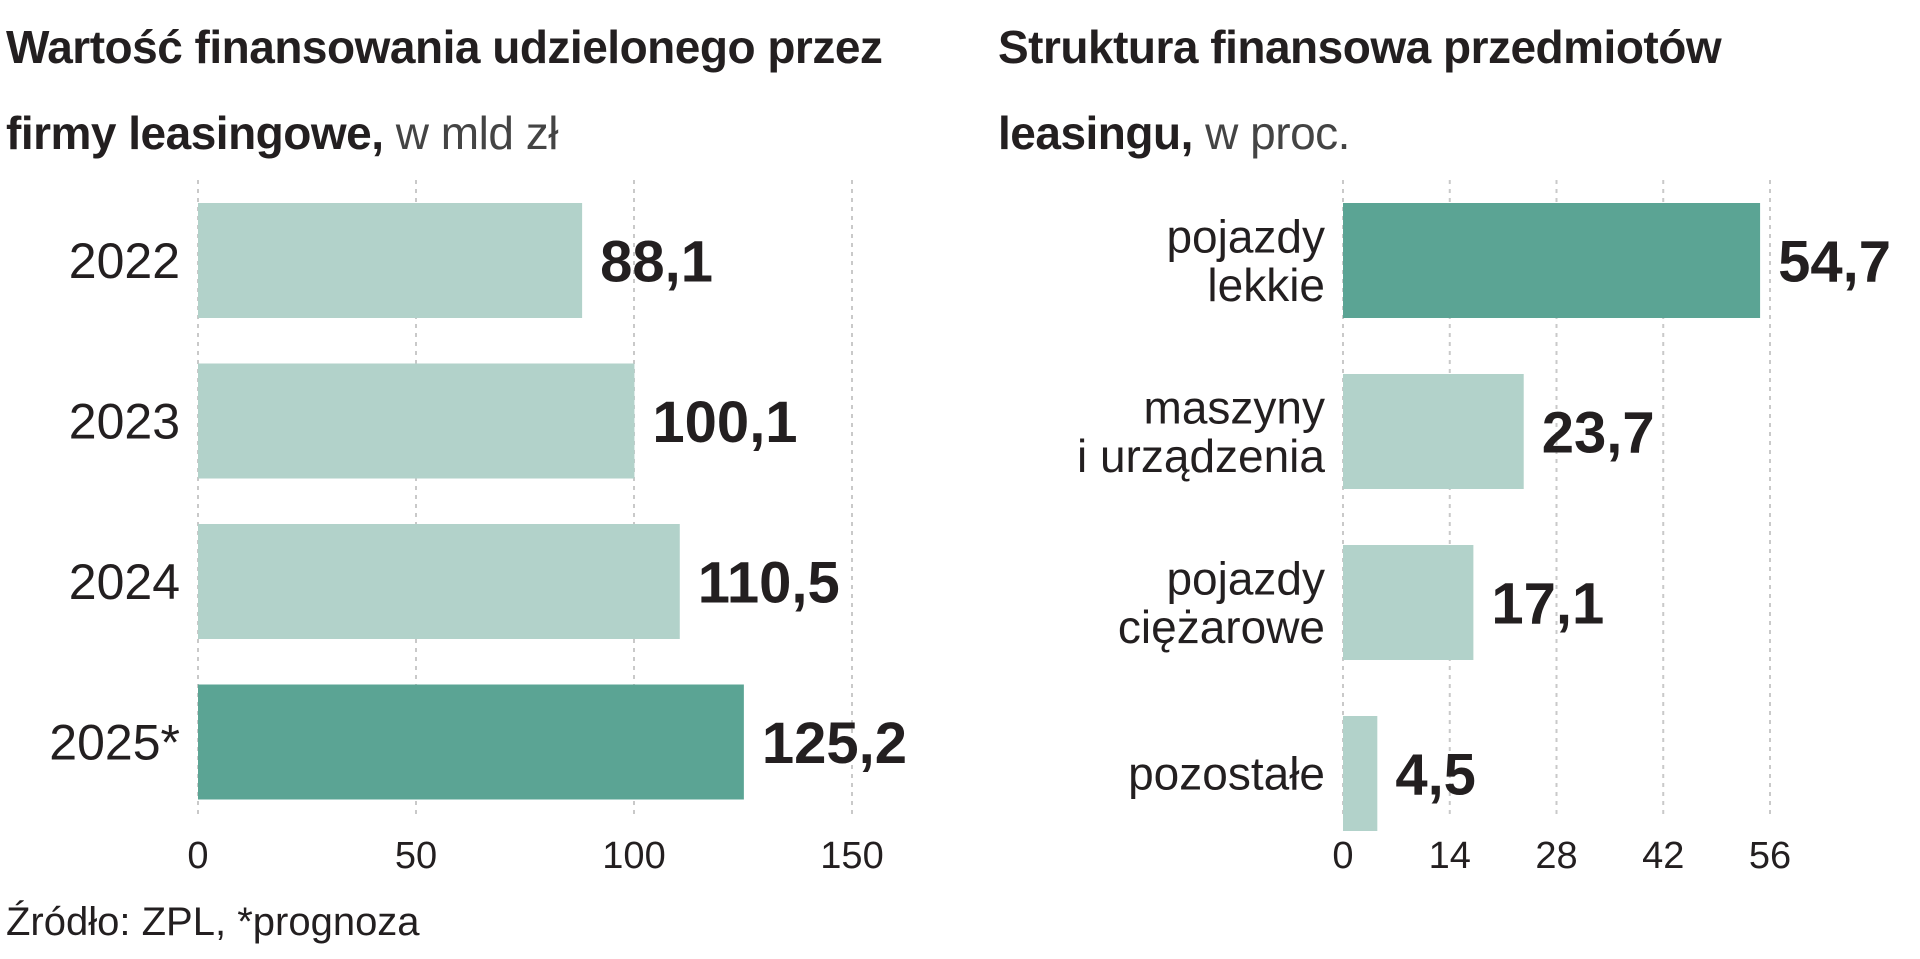  Describe the element at coordinates (416, 856) in the screenshot. I see `left-tick-label: 50` at that location.